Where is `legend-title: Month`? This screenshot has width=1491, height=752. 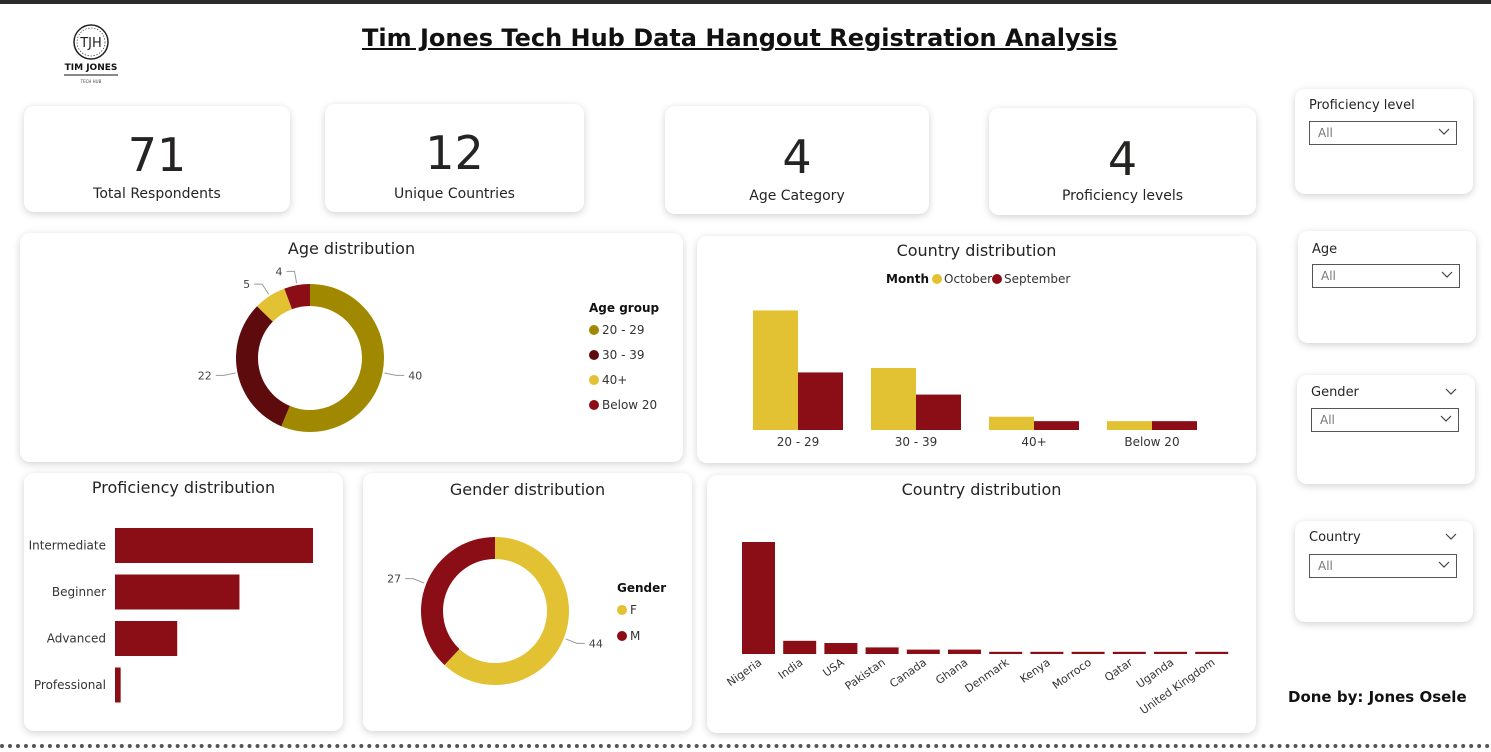 legend-title: Month is located at coordinates (907, 279).